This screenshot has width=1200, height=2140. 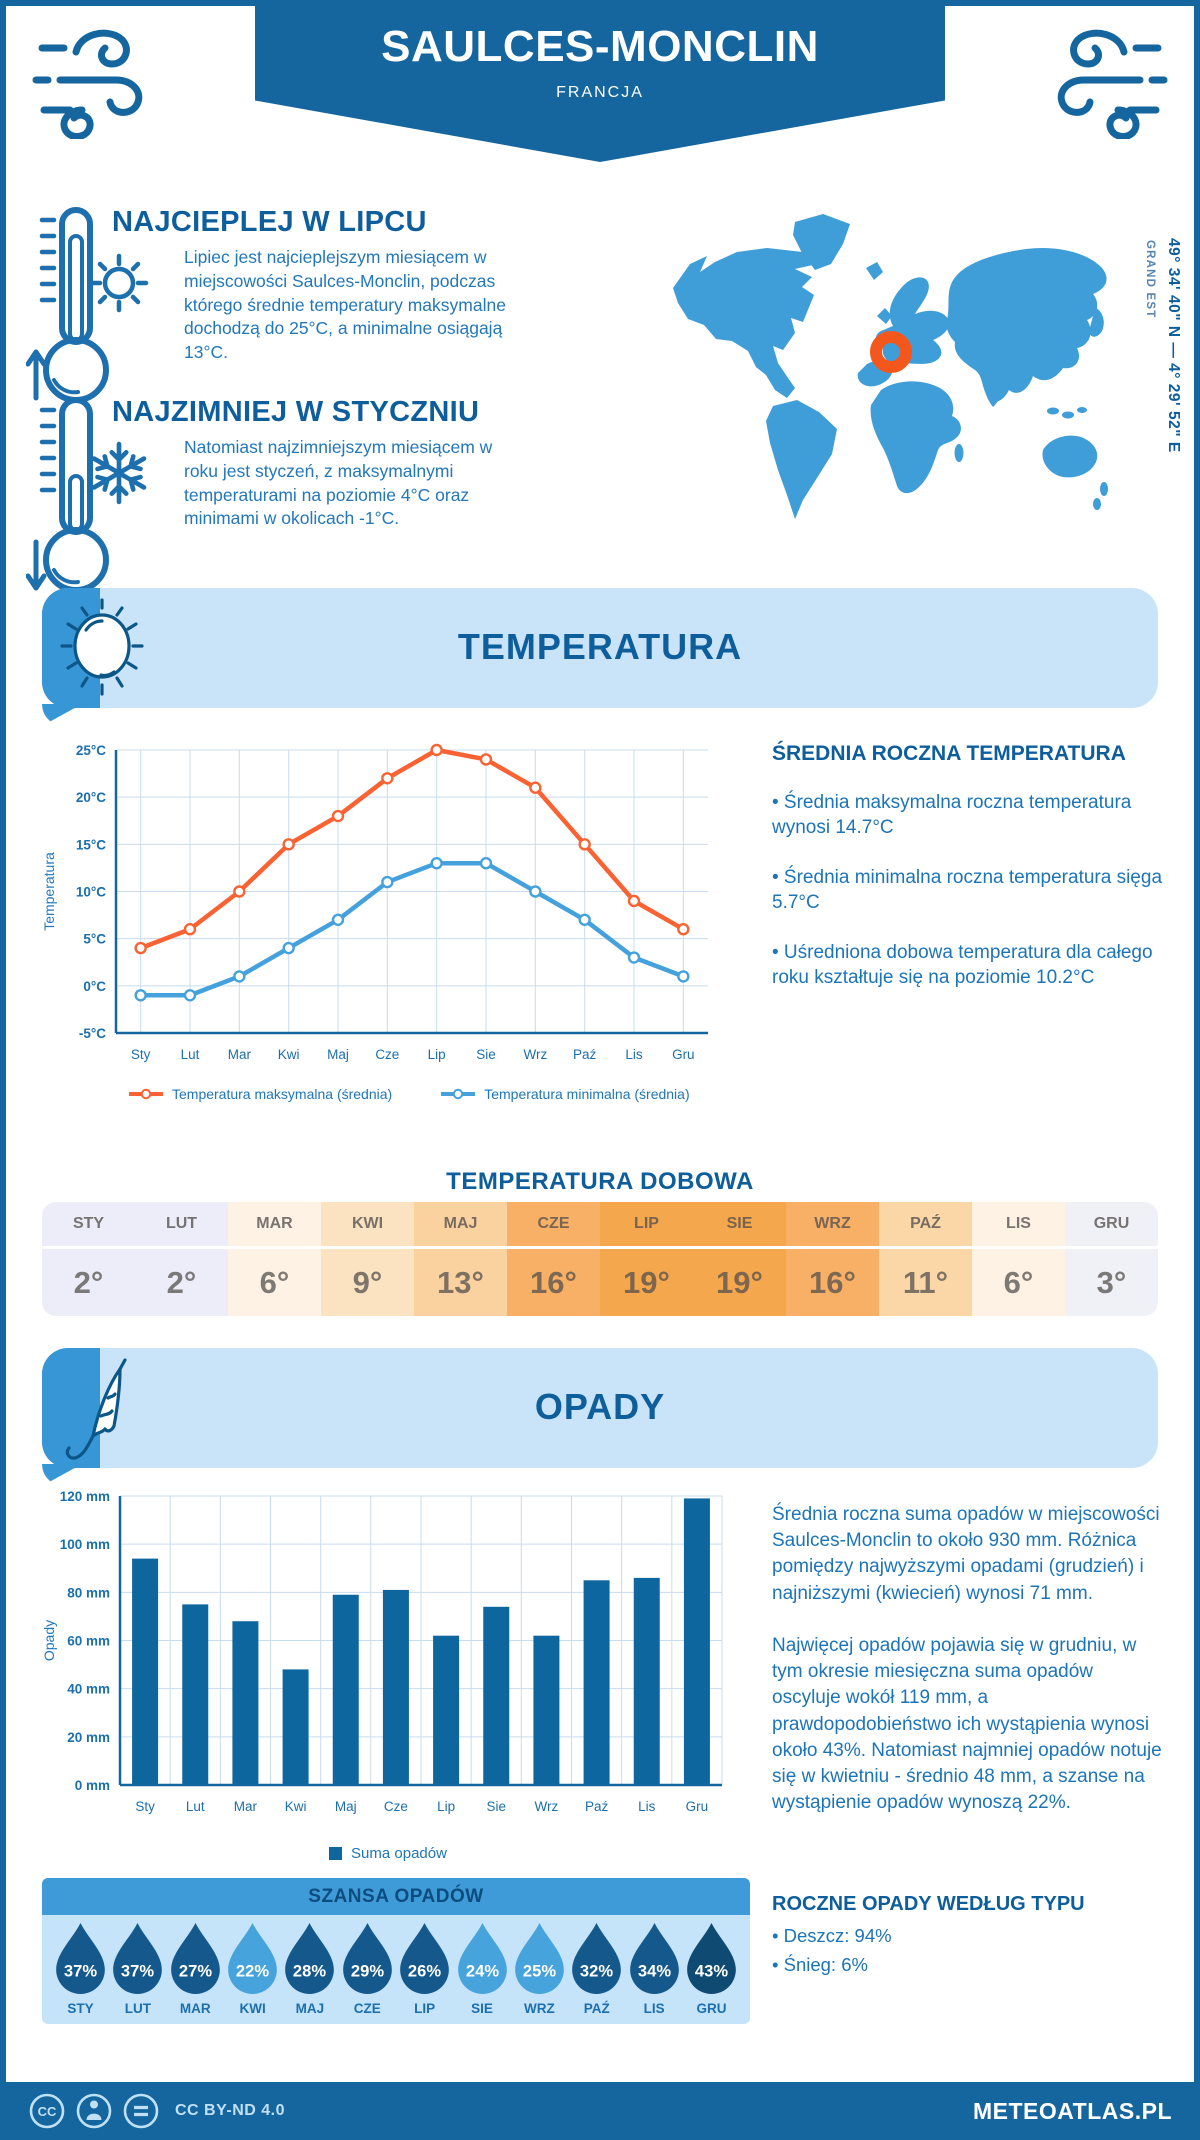 What do you see at coordinates (1018, 1282) in the screenshot?
I see `daily-temp-value: 6°` at bounding box center [1018, 1282].